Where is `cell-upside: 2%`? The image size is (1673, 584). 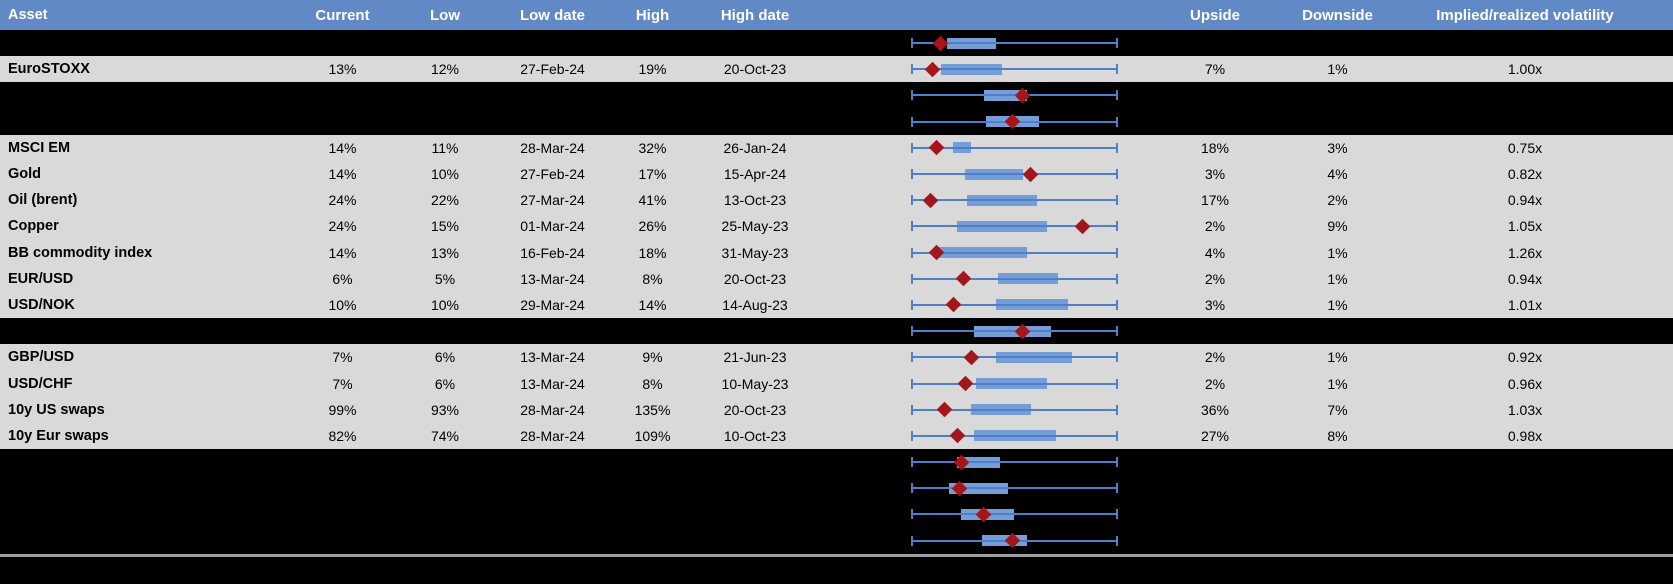 cell-upside: 2% is located at coordinates (1215, 278).